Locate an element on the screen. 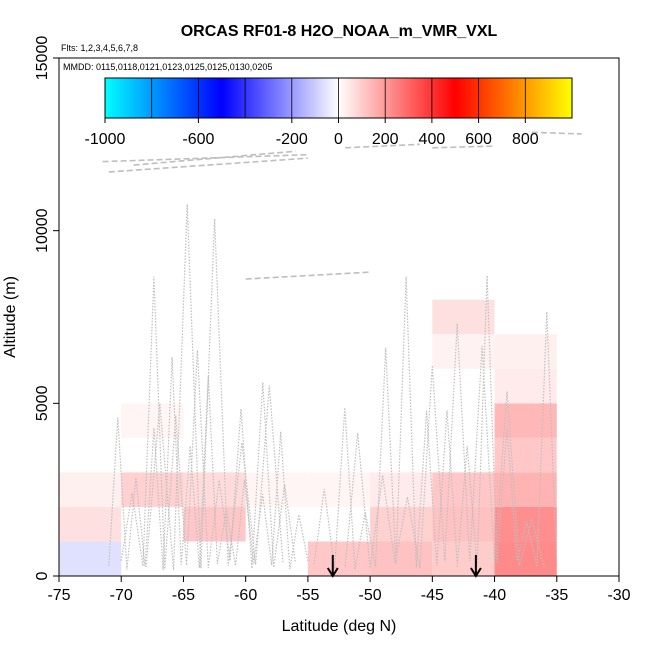 The height and width of the screenshot is (650, 650). x-tick-label: -40 is located at coordinates (494, 595).